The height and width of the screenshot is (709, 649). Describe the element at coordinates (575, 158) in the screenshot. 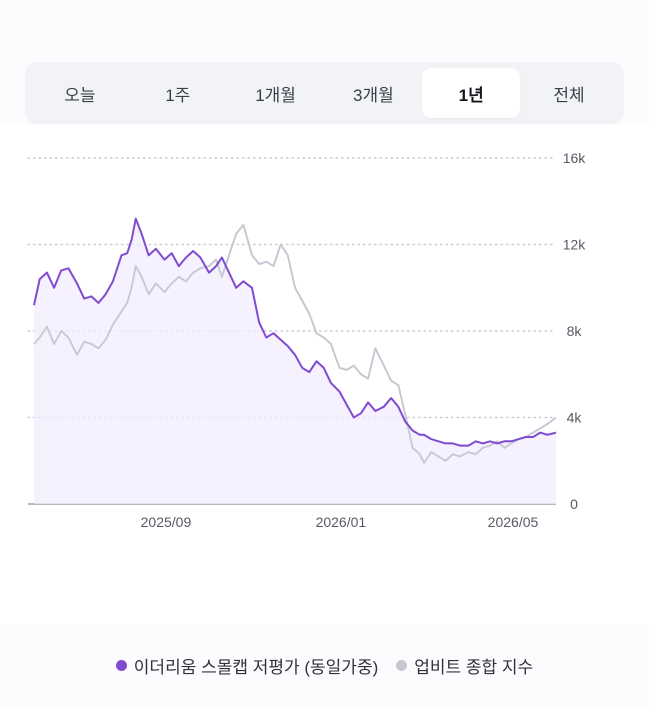

I see `y-tick-label: 16k` at that location.